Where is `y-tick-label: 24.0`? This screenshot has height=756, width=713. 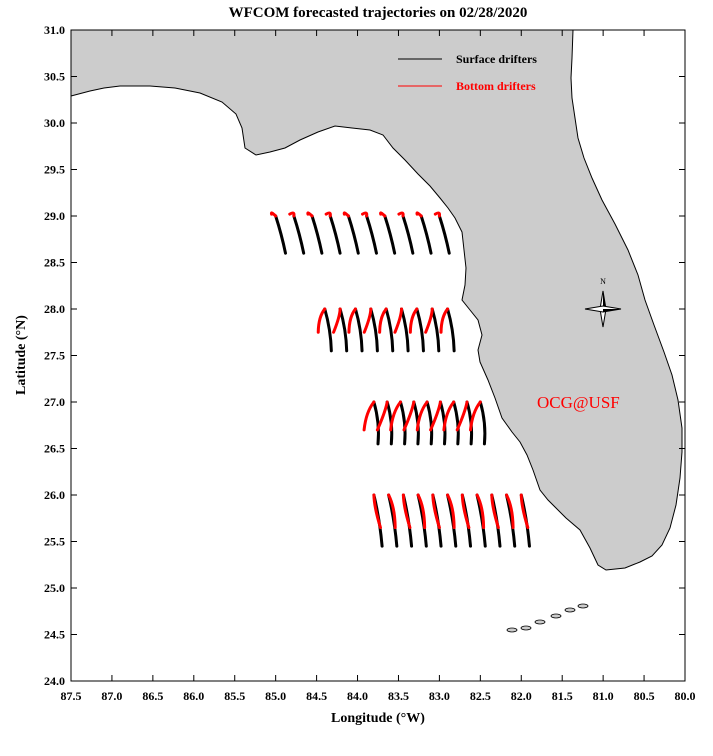
y-tick-label: 24.0 is located at coordinates (54, 681).